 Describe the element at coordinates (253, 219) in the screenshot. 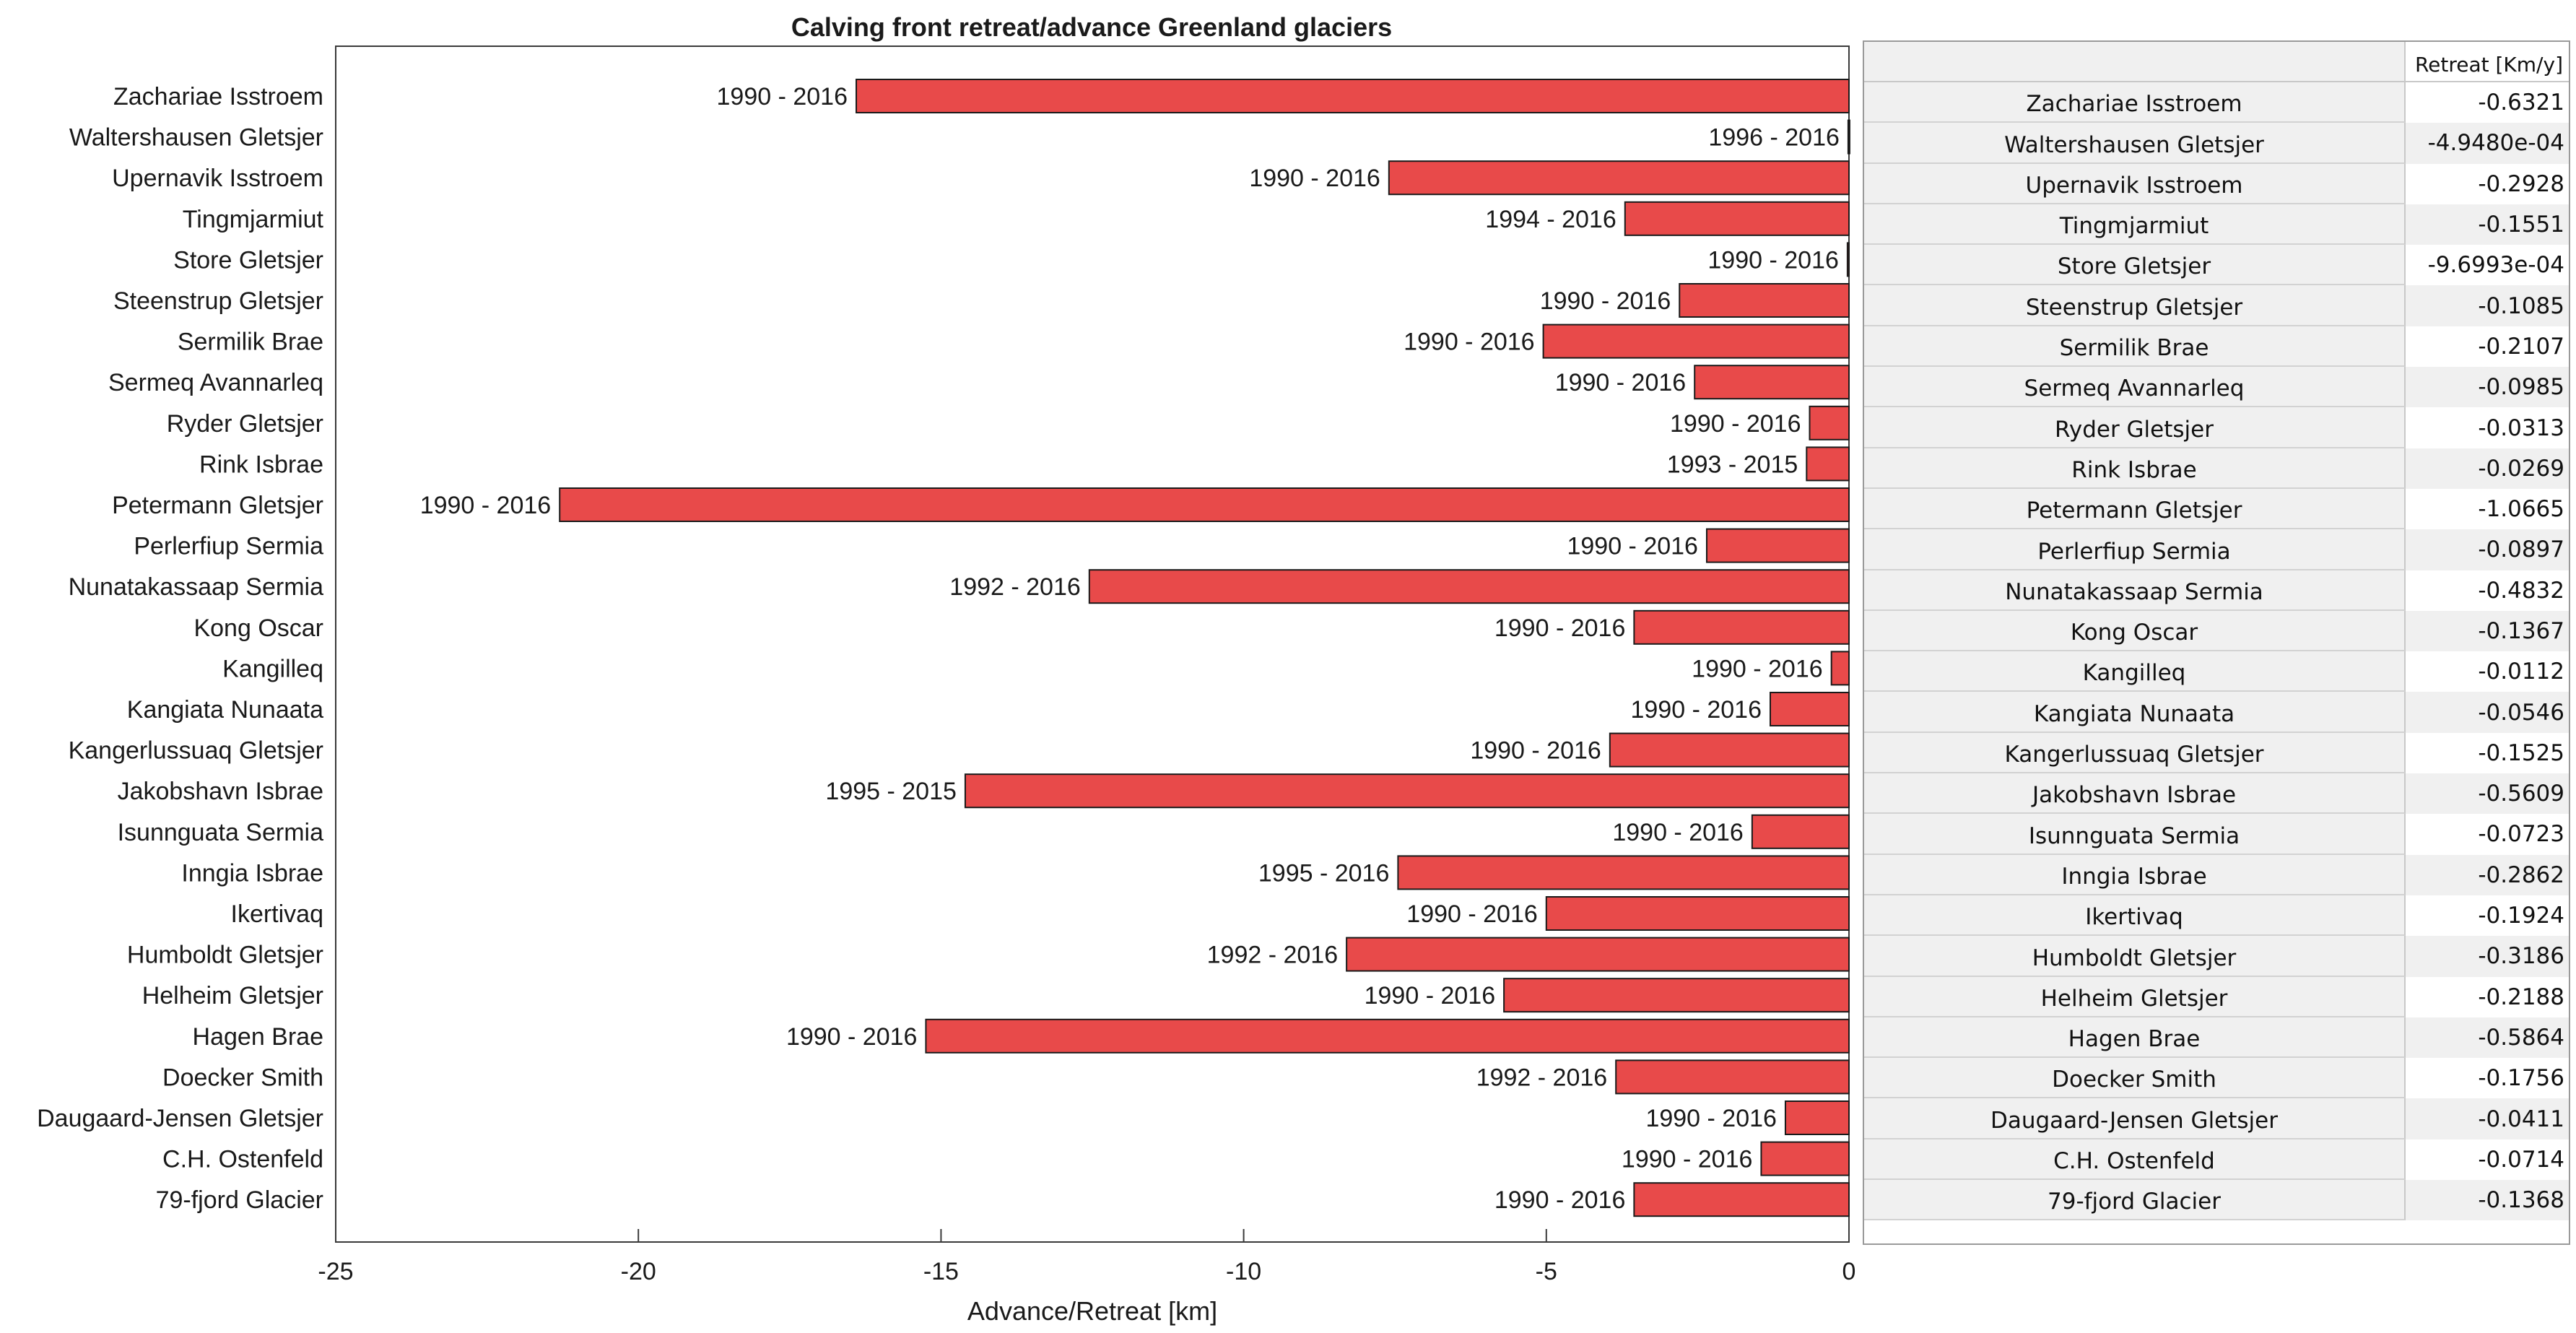

I see `row-label: Tingmjarmiut` at that location.